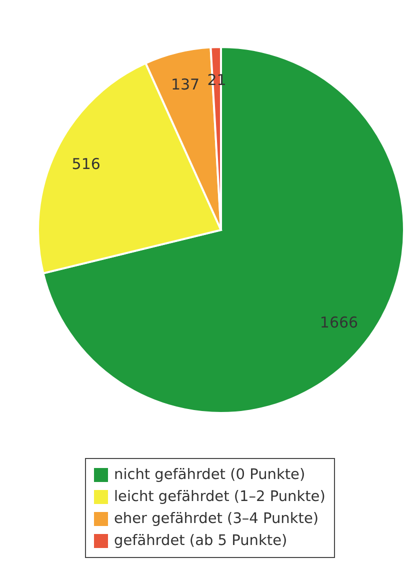 The width and height of the screenshot is (414, 568). I want to click on data-label: 516, so click(86, 164).